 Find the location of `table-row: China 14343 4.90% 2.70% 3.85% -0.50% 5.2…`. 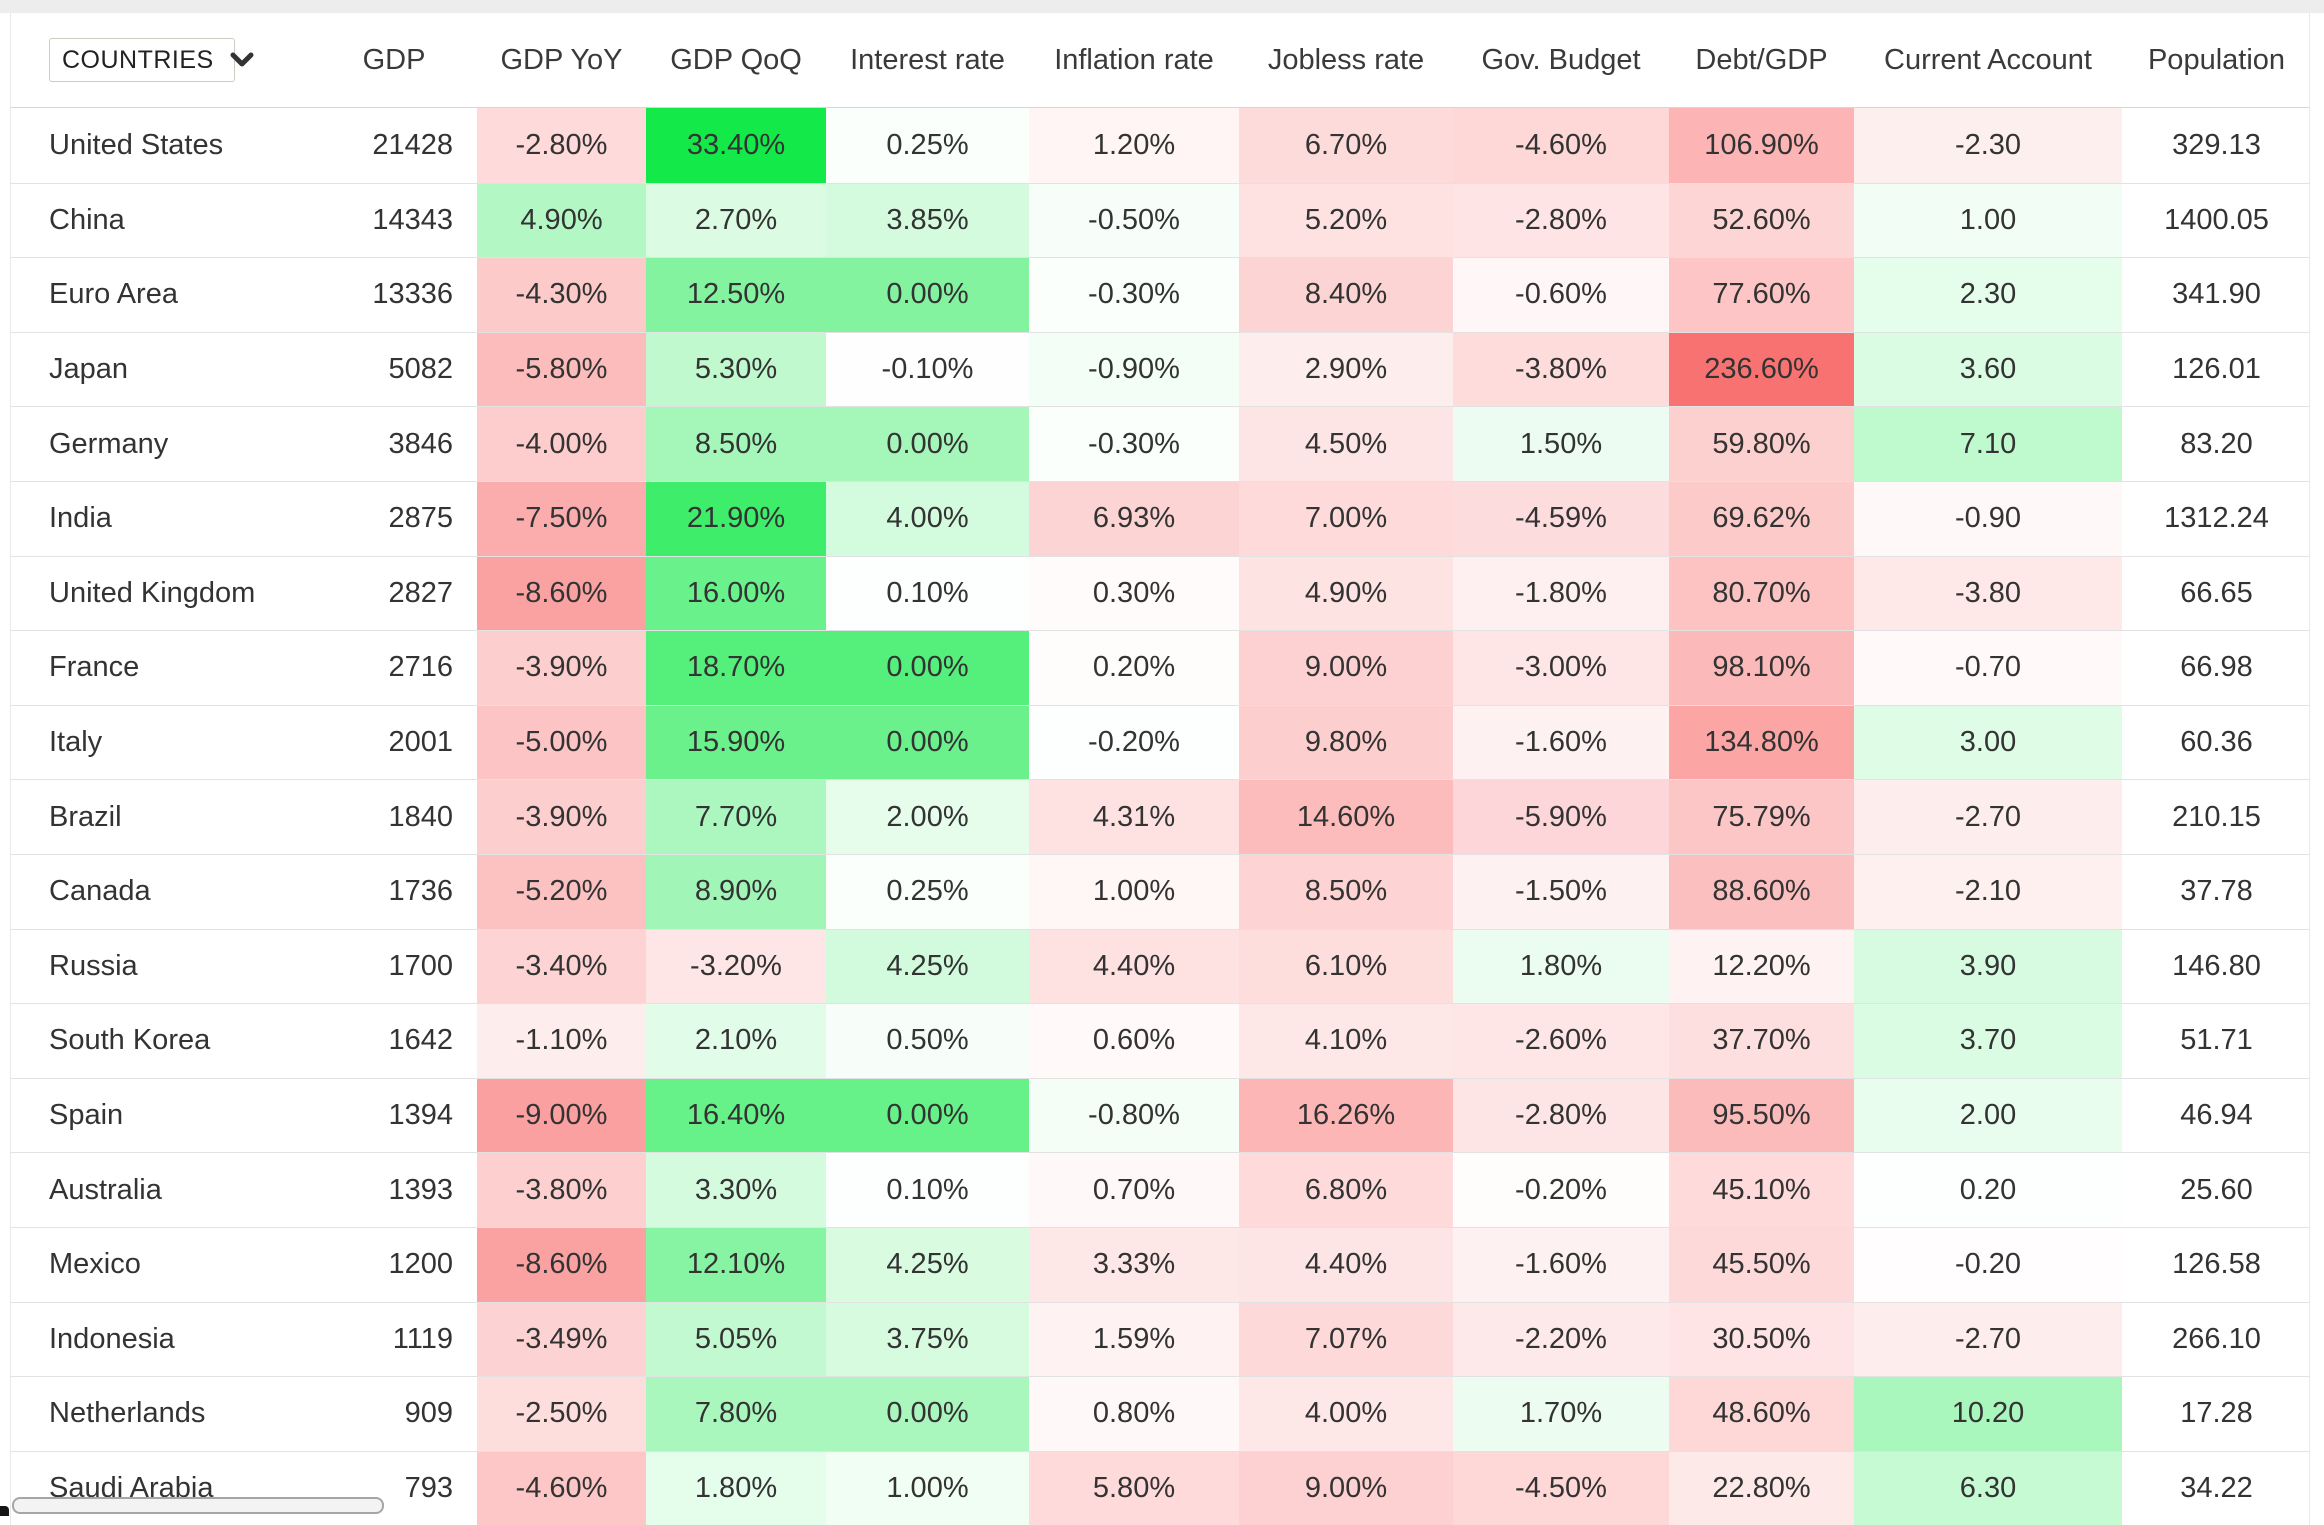

table-row: China 14343 4.90% 2.70% 3.85% -0.50% 5.2… is located at coordinates (1160, 220).